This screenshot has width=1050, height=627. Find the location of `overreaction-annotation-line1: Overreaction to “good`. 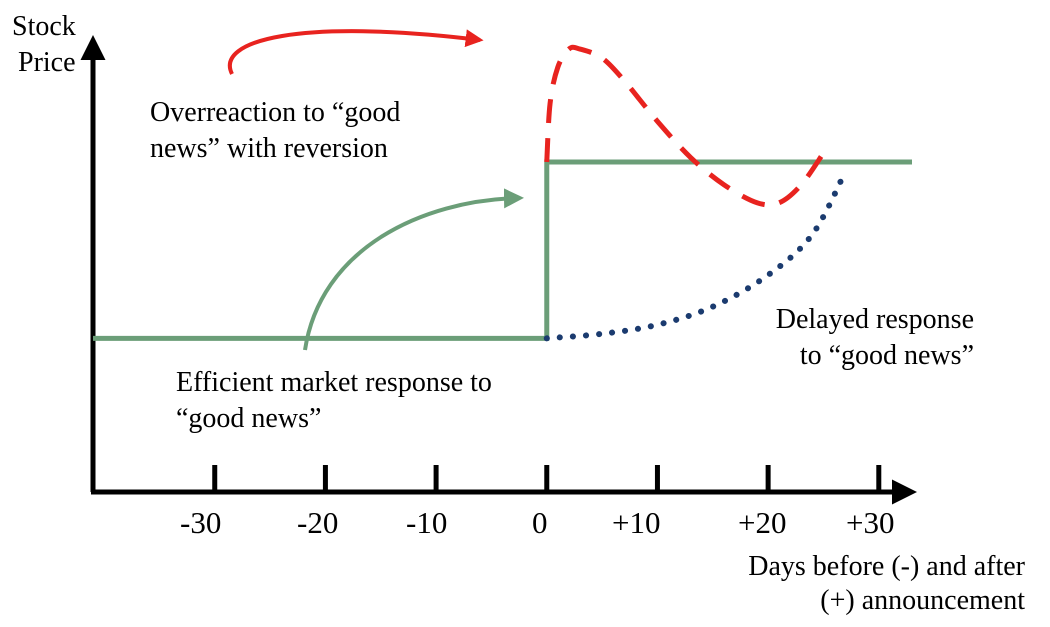

overreaction-annotation-line1: Overreaction to “good is located at coordinates (275, 112).